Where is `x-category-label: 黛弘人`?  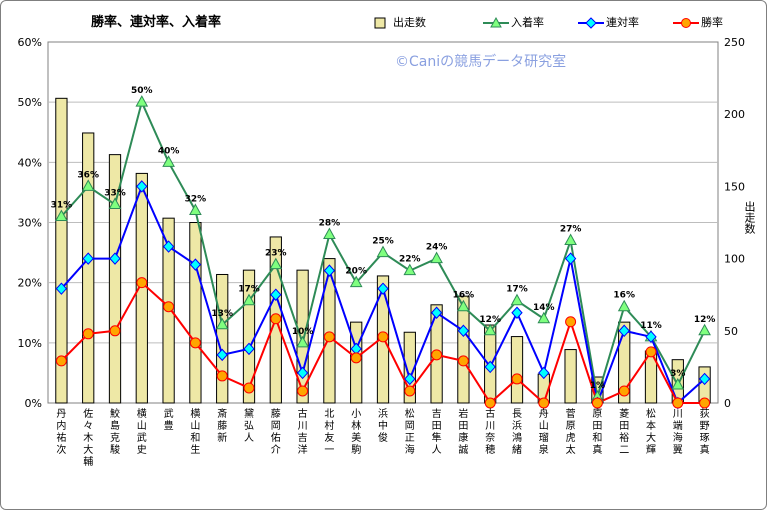
x-category-label: 黛弘人 is located at coordinates (249, 425).